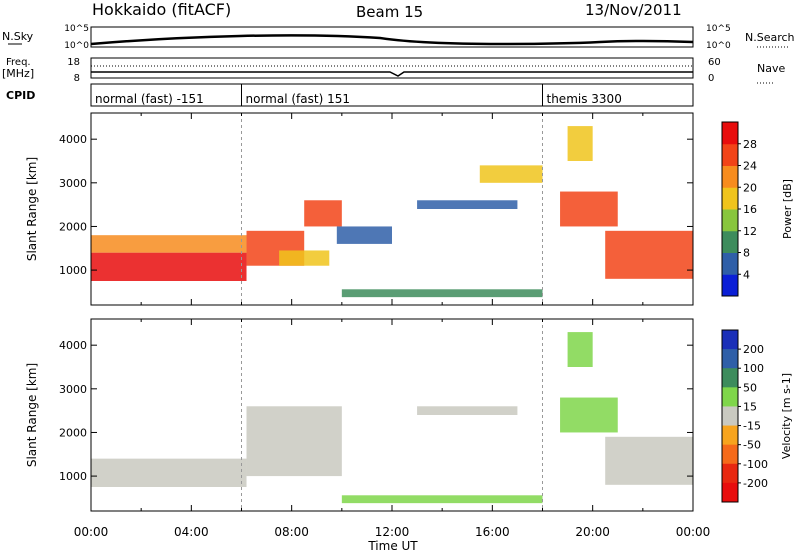 Image resolution: width=800 pixels, height=554 pixels. I want to click on x-tick-label: 16:00, so click(492, 532).